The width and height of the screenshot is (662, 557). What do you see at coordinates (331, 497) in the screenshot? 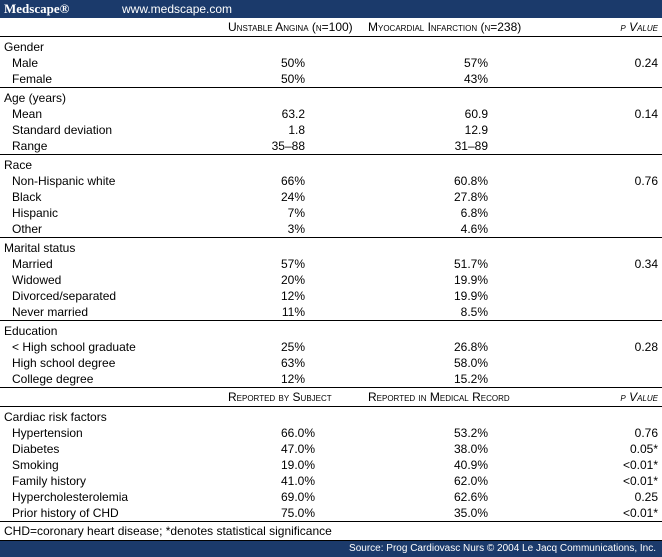
I see `data-row: Hypercholesterolemia 69.0% 62.6% 0.25` at bounding box center [331, 497].